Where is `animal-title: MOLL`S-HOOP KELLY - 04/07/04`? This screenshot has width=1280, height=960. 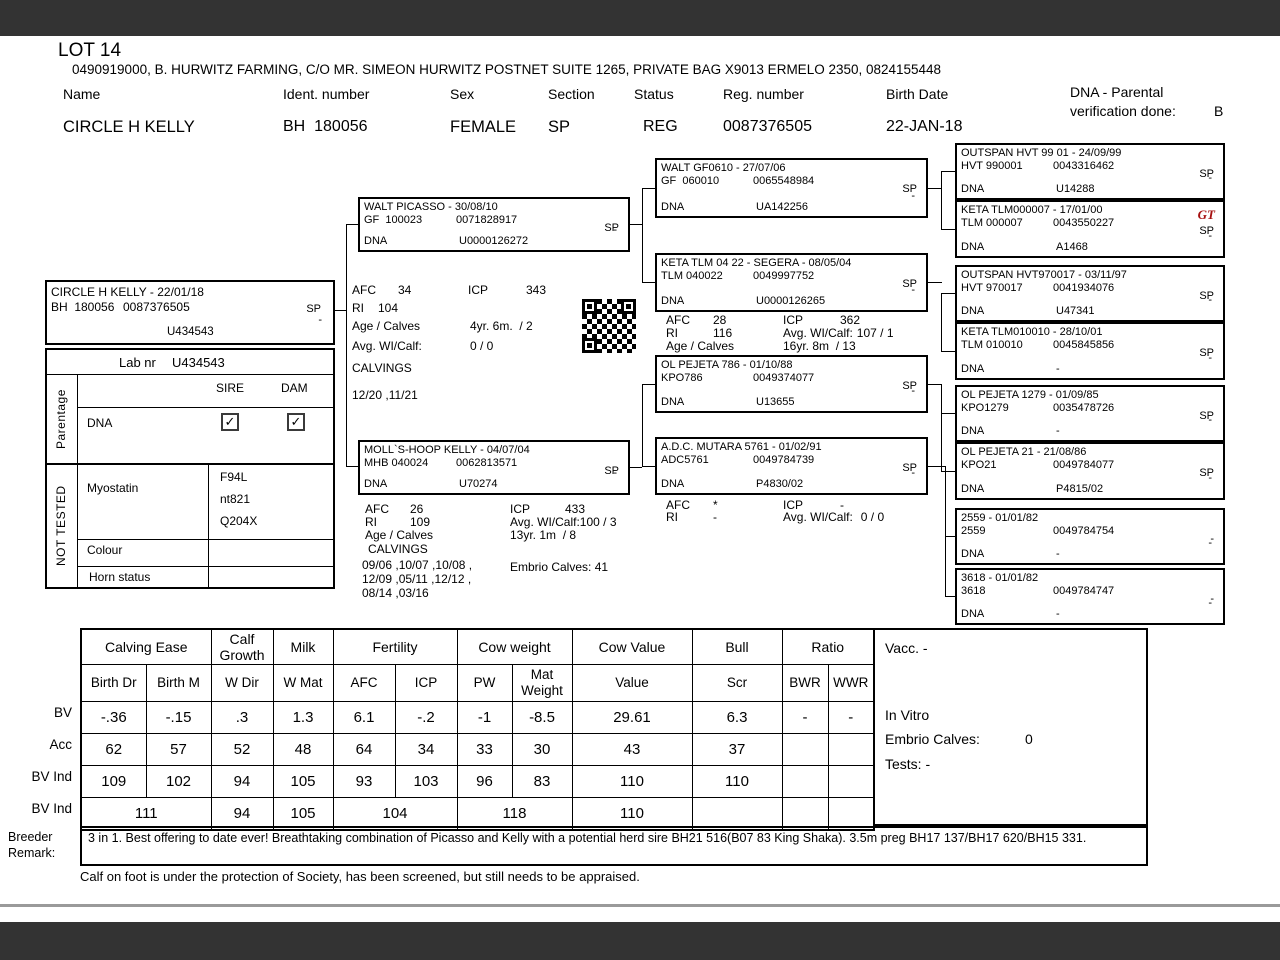 animal-title: MOLL`S-HOOP KELLY - 04/07/04 is located at coordinates (447, 450).